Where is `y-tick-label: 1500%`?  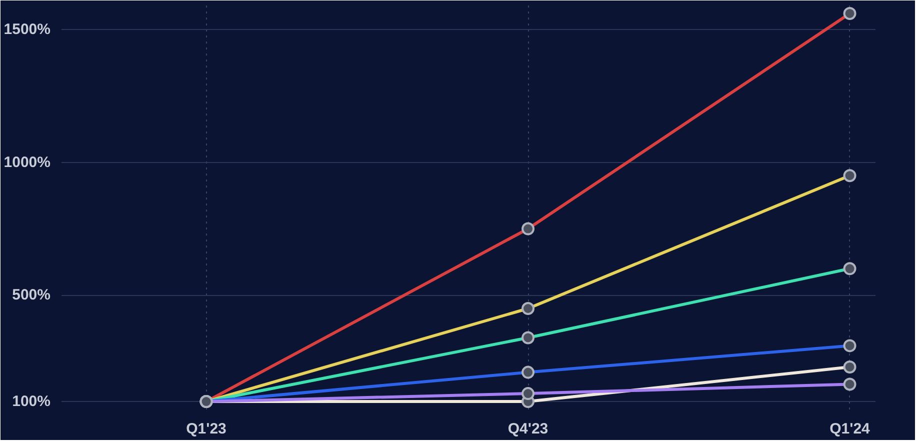
y-tick-label: 1500% is located at coordinates (27, 29).